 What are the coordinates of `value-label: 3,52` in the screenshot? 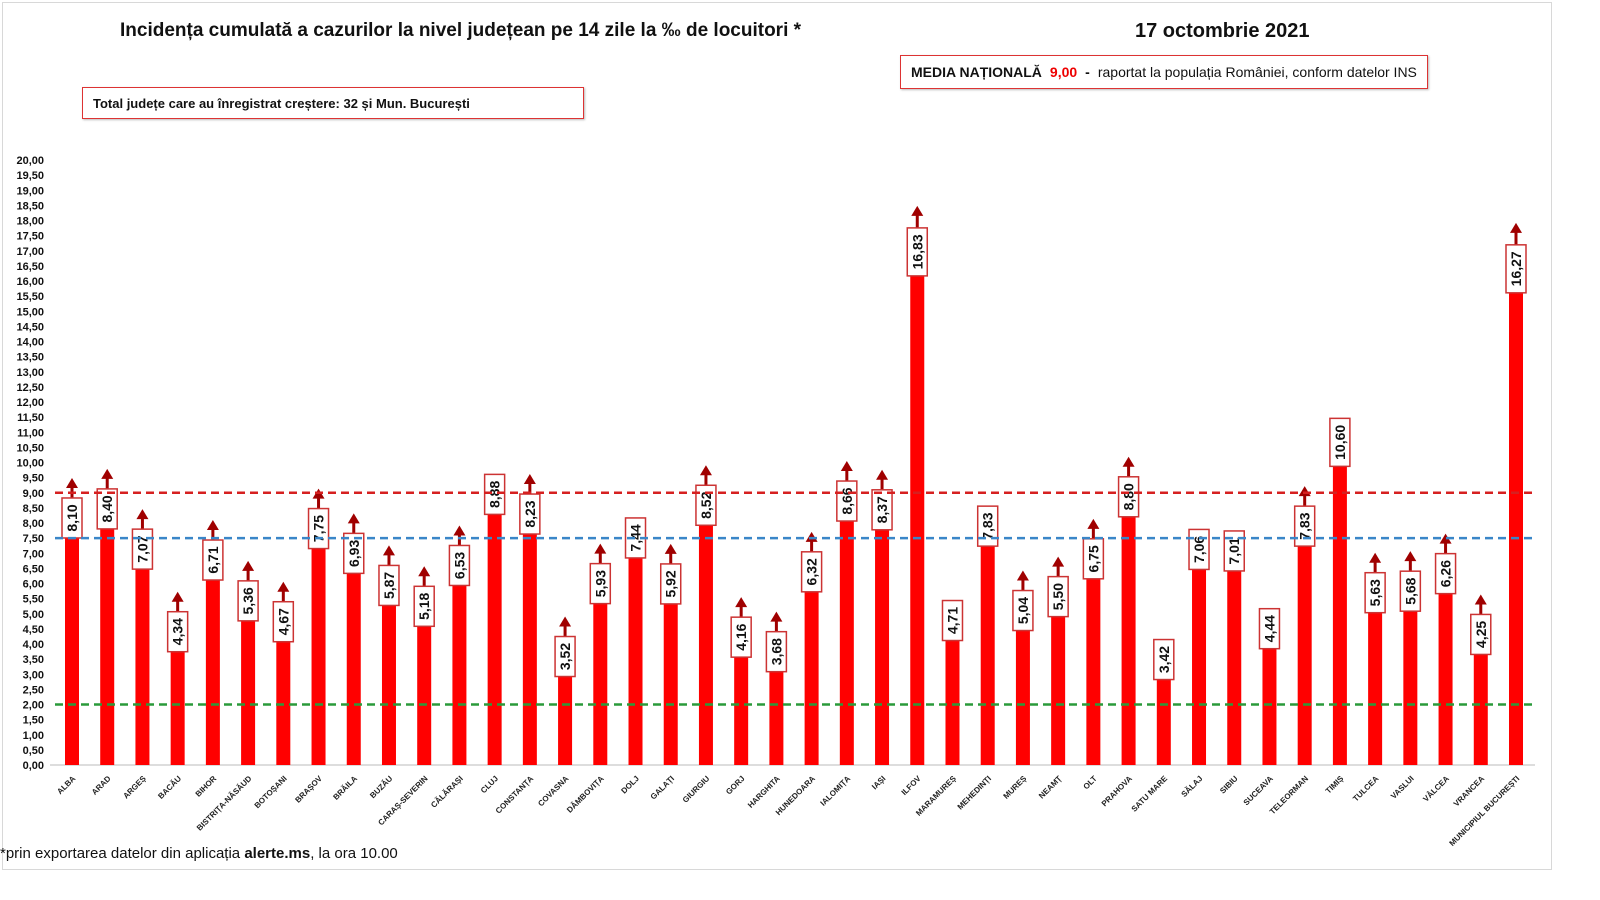 It's located at (565, 656).